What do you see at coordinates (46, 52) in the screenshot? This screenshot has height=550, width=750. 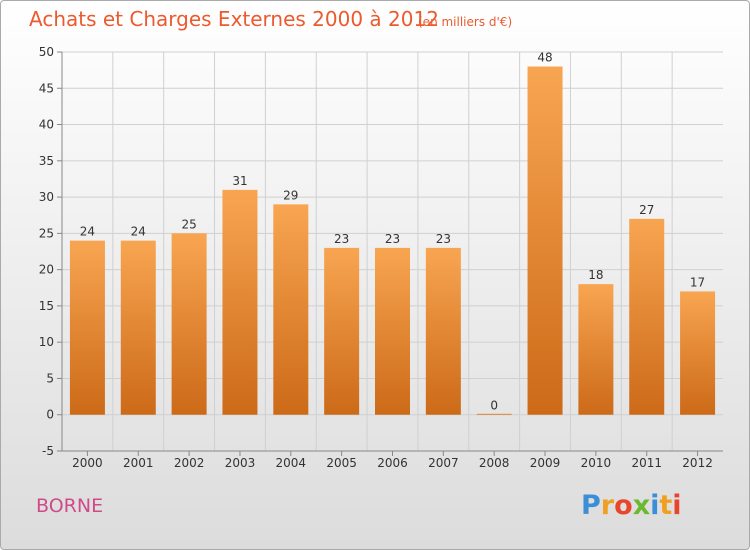 I see `y-tick-label: 50` at bounding box center [46, 52].